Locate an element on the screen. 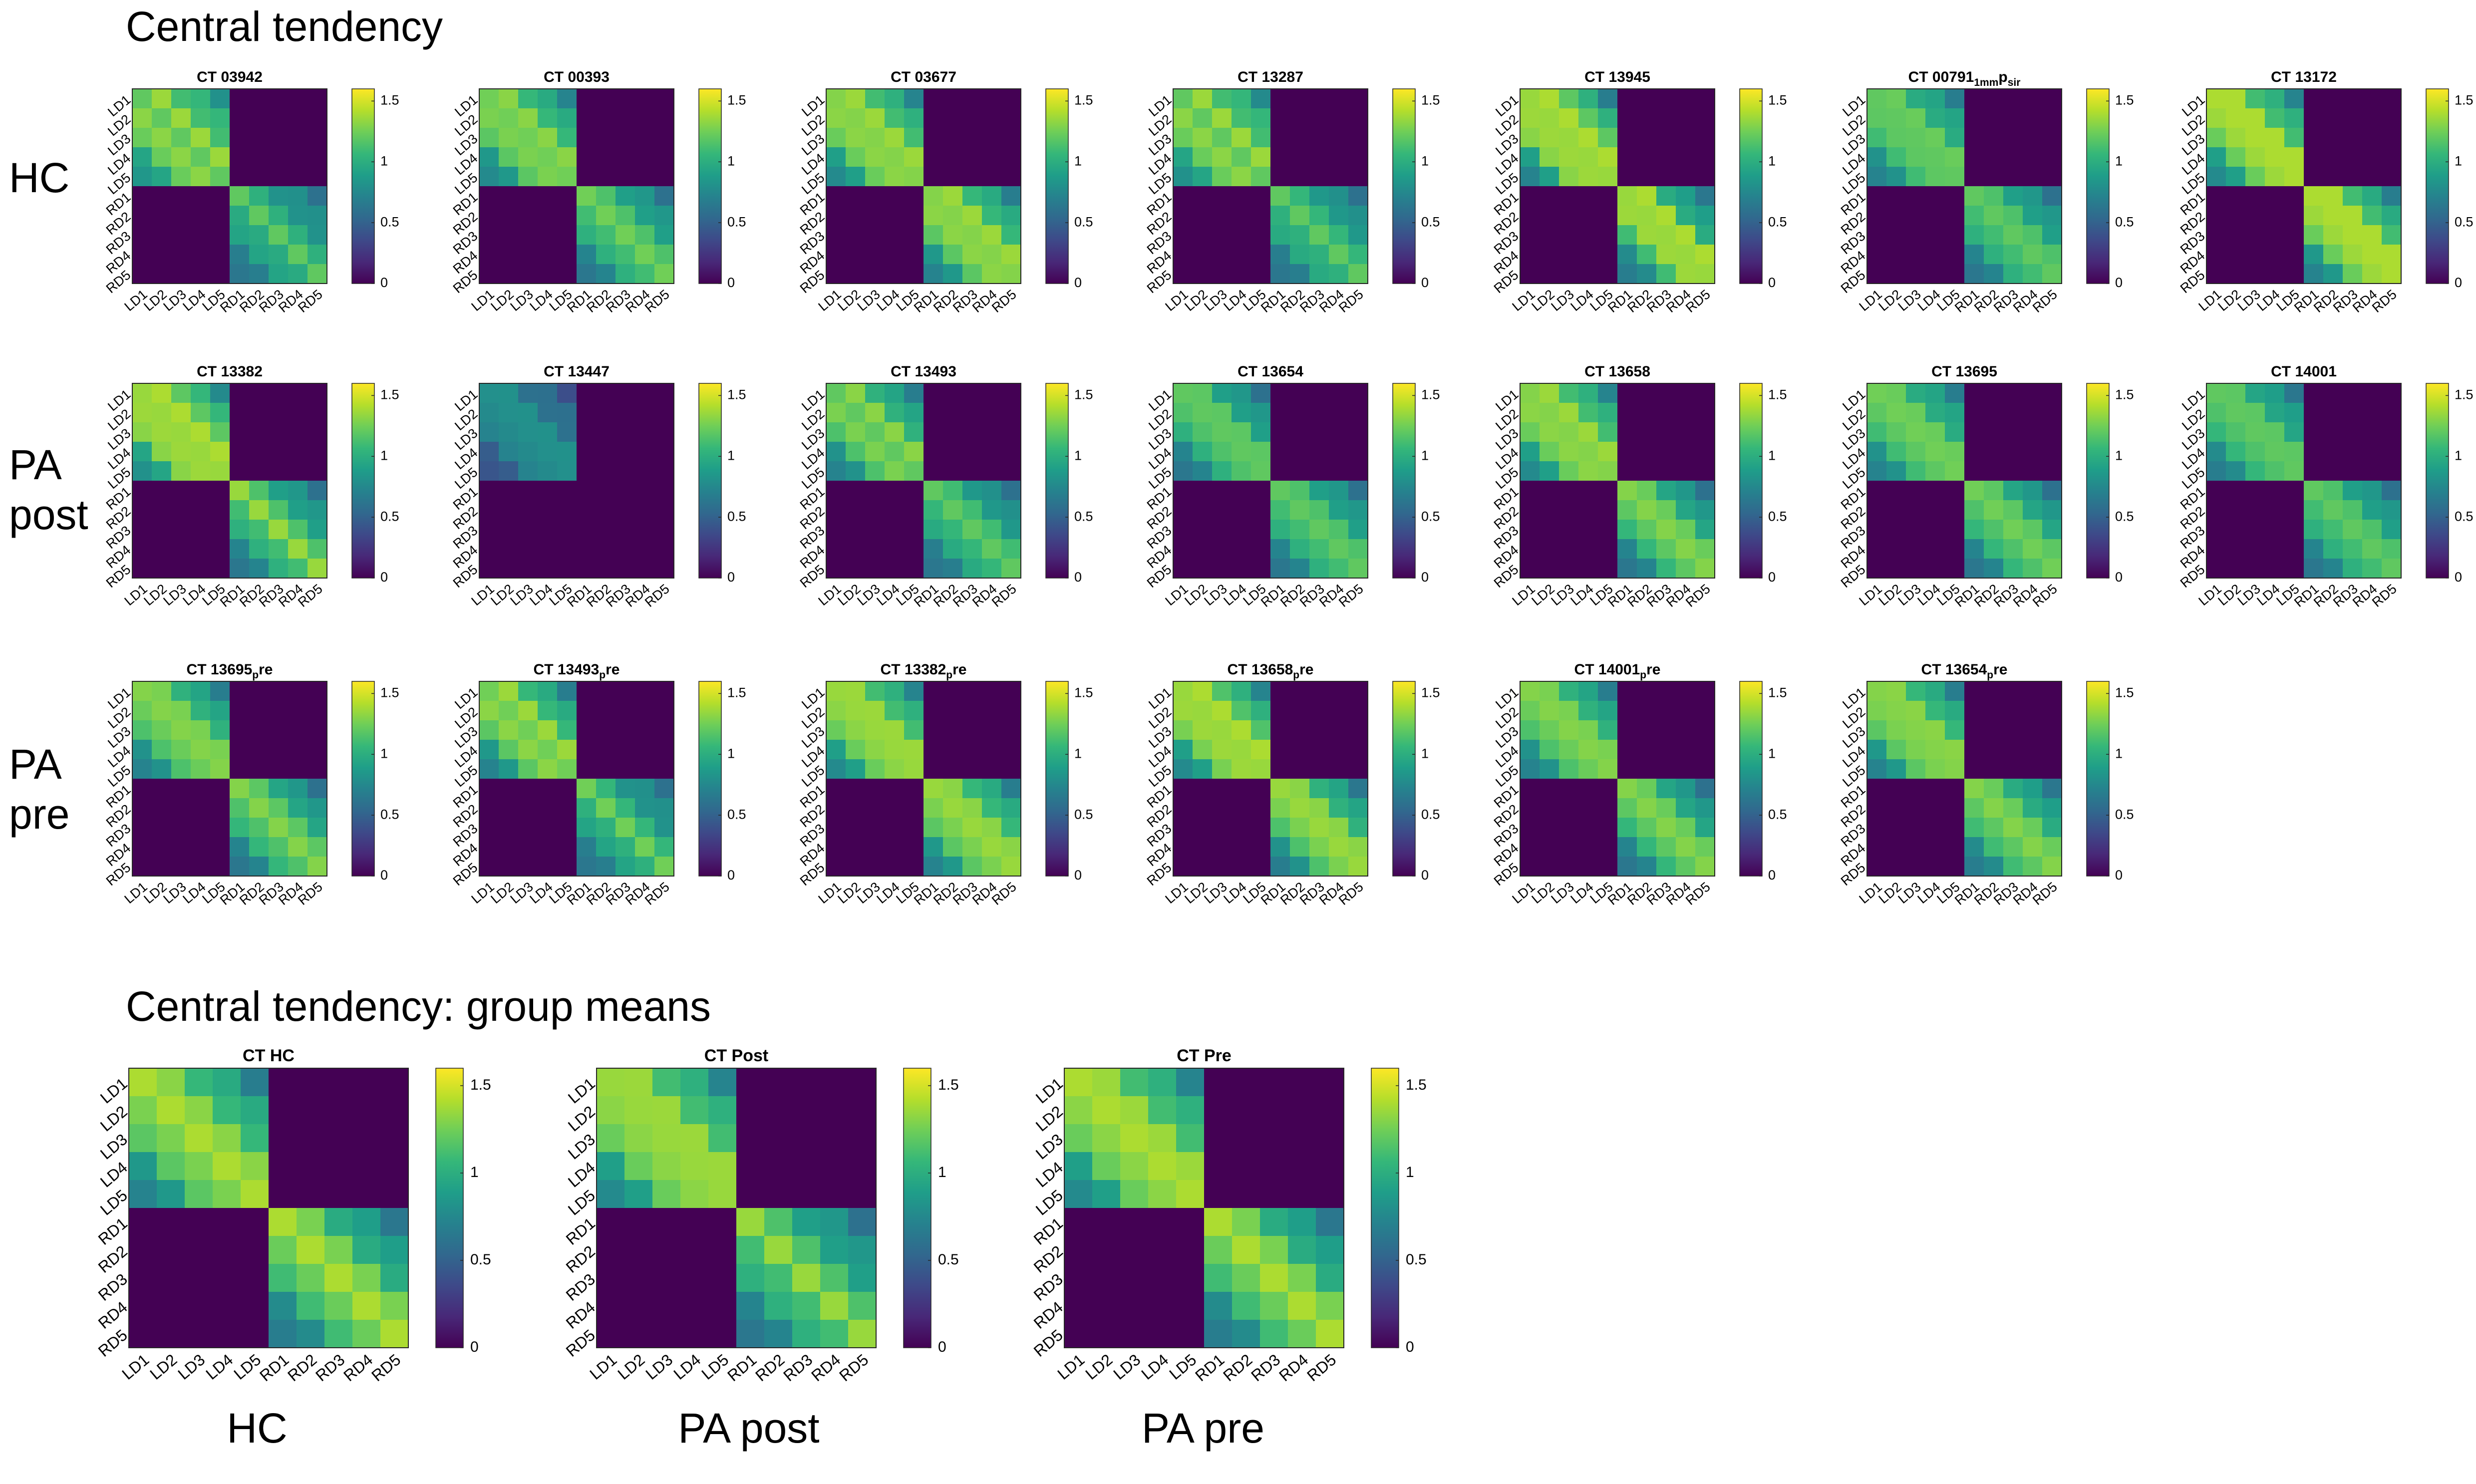 This screenshot has height=1484, width=2476. heatmap-frame is located at coordinates (230, 186).